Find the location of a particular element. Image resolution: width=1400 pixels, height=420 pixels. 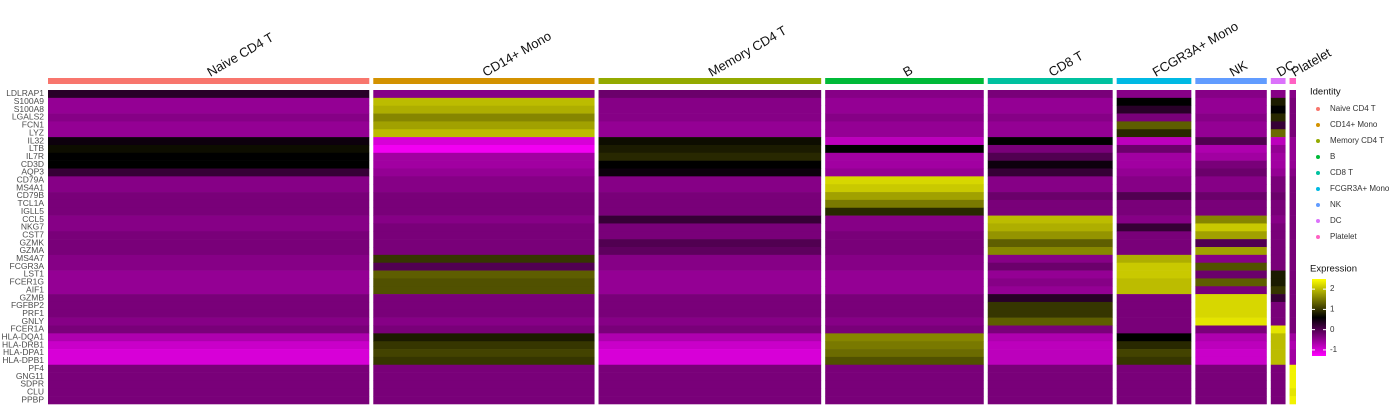

cluster-label: CD8 T is located at coordinates (1066, 64).